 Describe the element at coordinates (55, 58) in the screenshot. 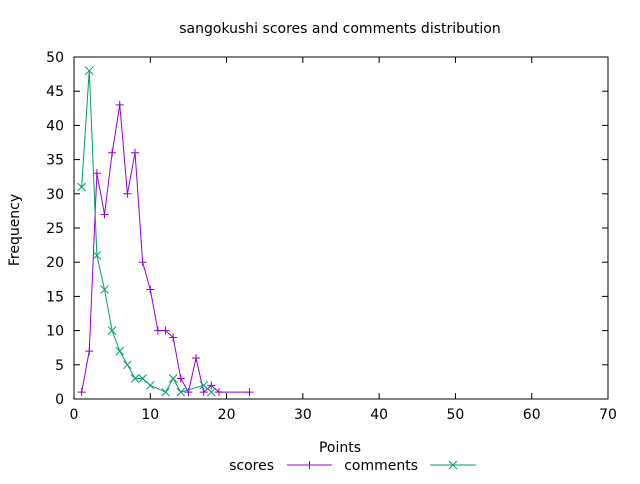

I see `y-tick-label: 50` at that location.